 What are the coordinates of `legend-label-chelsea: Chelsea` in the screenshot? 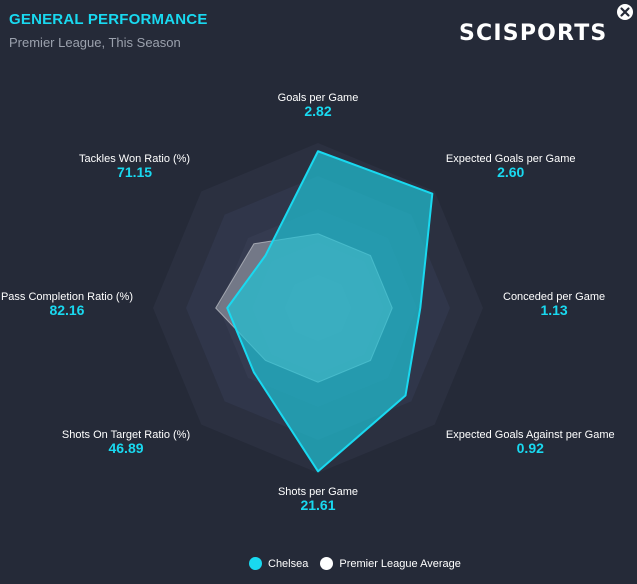 It's located at (288, 563).